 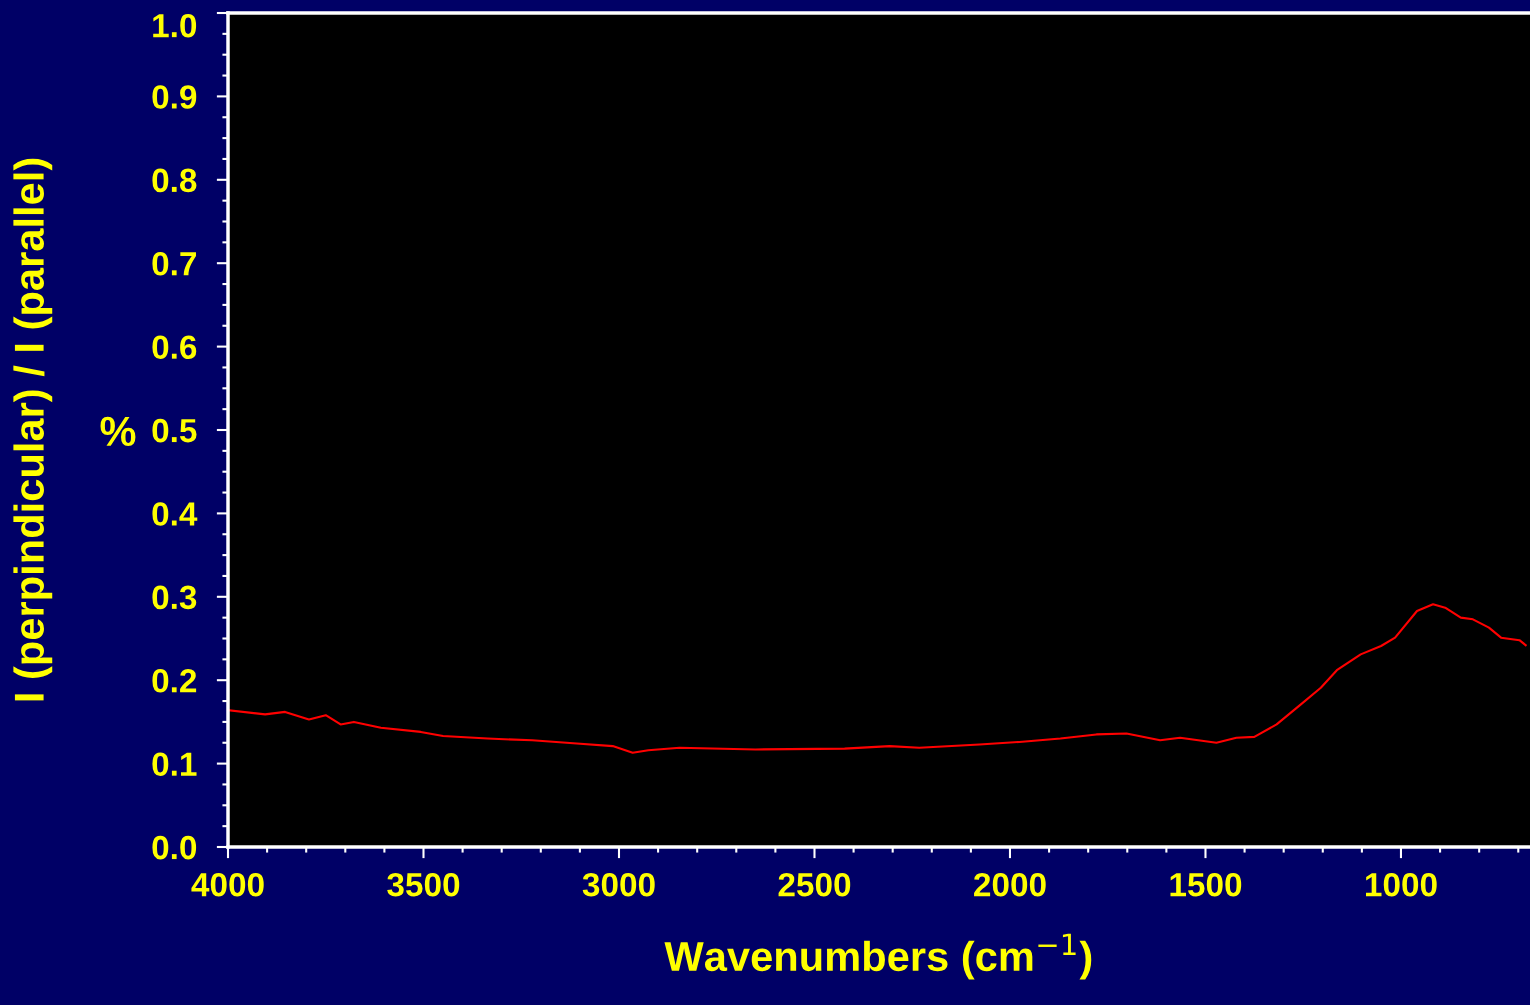 I want to click on x-axis-title: Wavenumbers (cm$^{−1}$), so click(x=878, y=956).